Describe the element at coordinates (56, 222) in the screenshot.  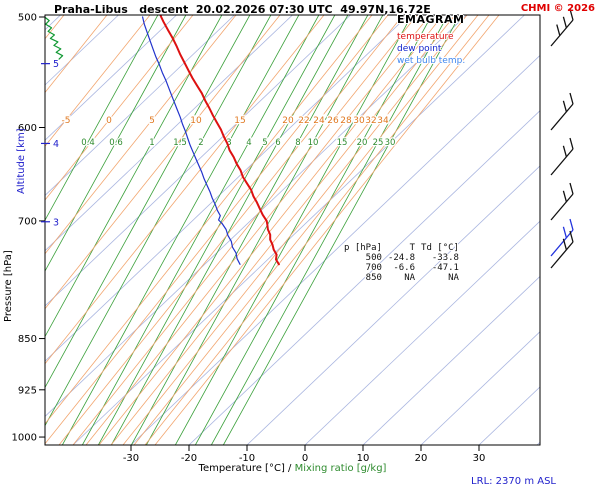
I see `altitude-tick-label: 3` at that location.